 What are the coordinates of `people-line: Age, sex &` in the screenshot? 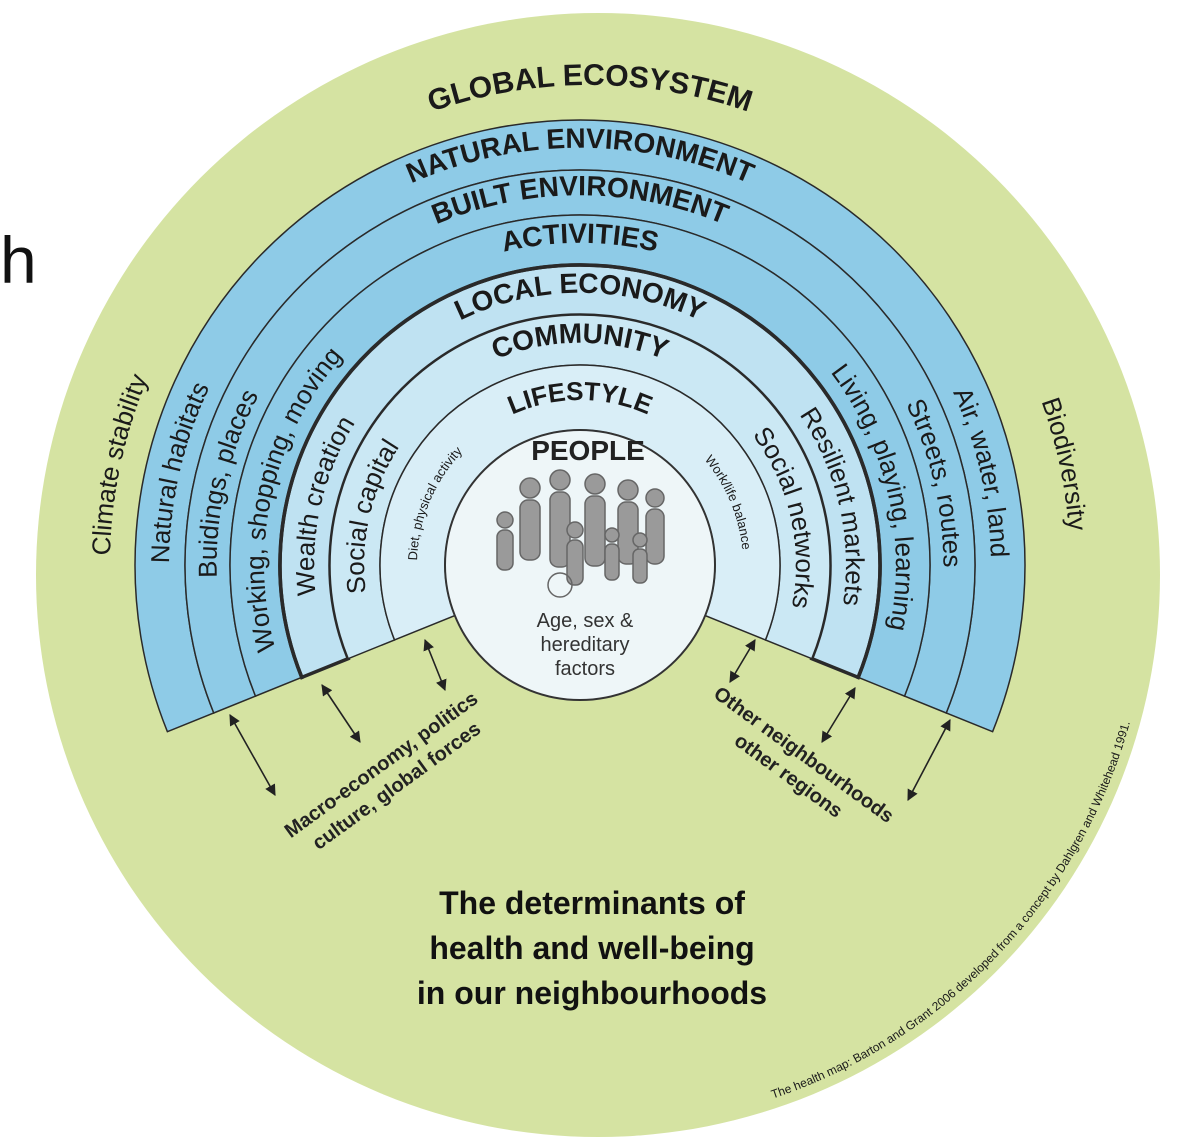 It's located at (585, 621).